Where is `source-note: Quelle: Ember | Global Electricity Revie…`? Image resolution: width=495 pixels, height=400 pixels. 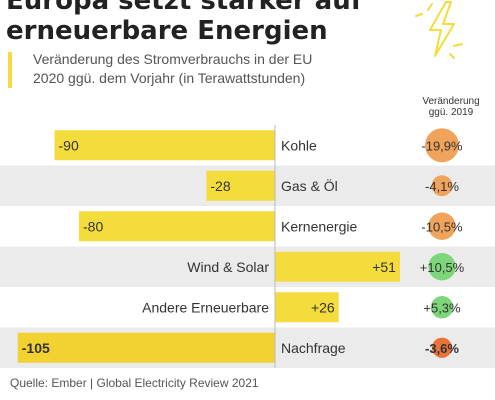 source-note: Quelle: Ember | Global Electricity Revie… is located at coordinates (134, 383).